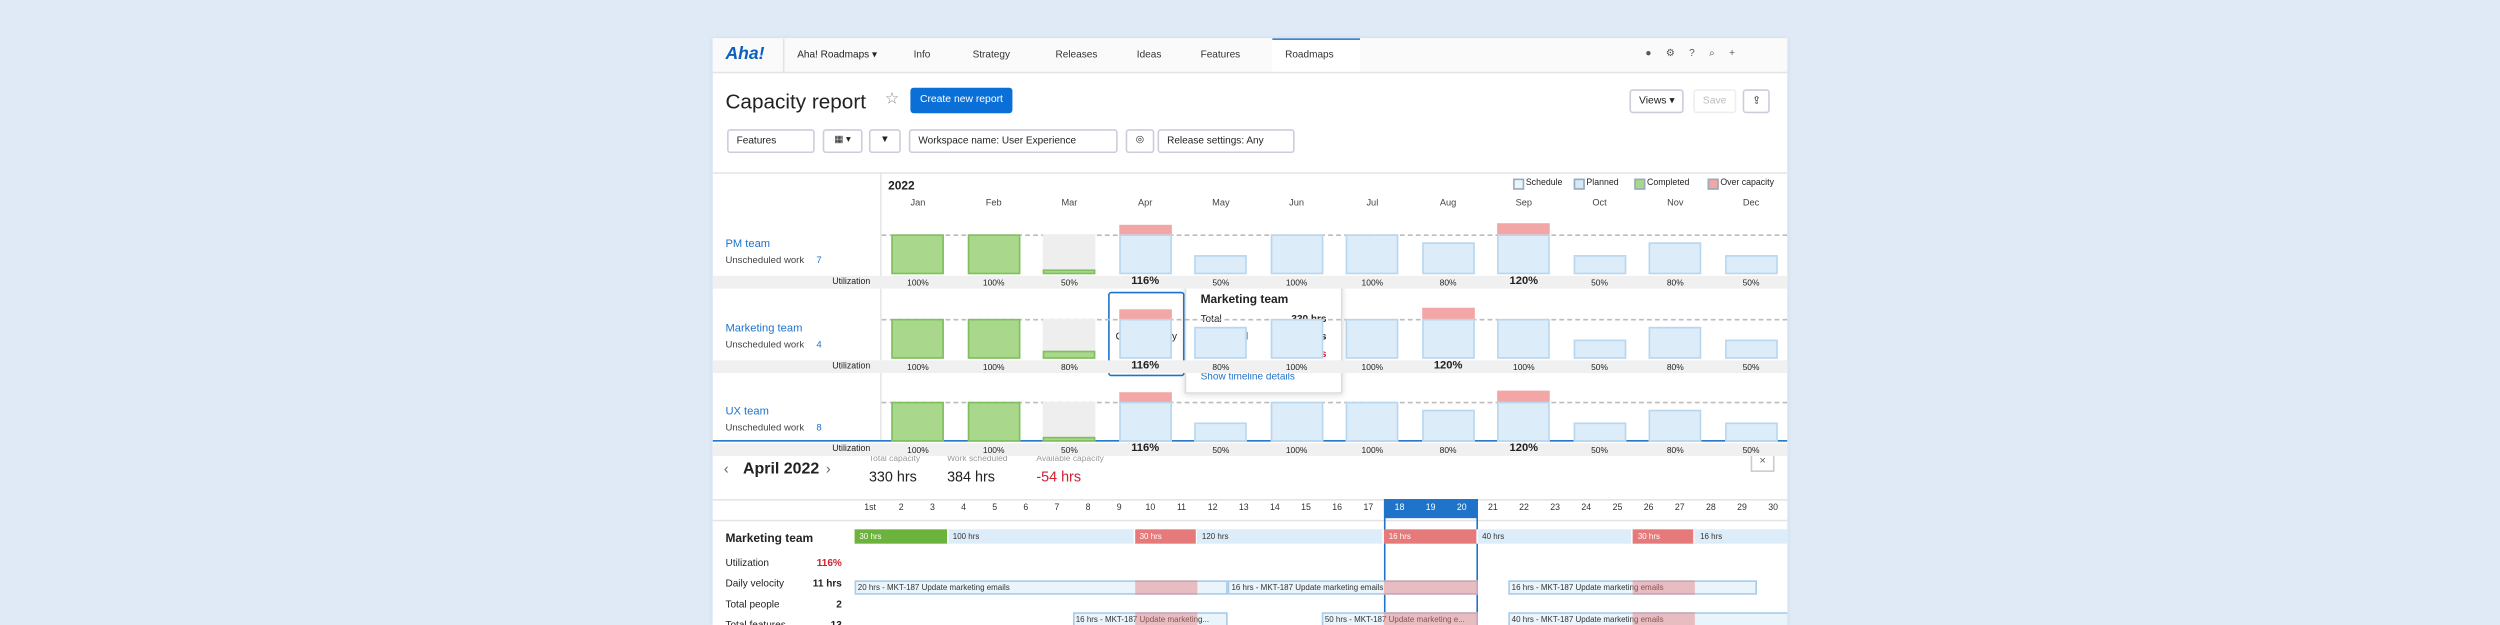  What do you see at coordinates (1247, 377) in the screenshot?
I see `timeline-link: Show timeline details` at bounding box center [1247, 377].